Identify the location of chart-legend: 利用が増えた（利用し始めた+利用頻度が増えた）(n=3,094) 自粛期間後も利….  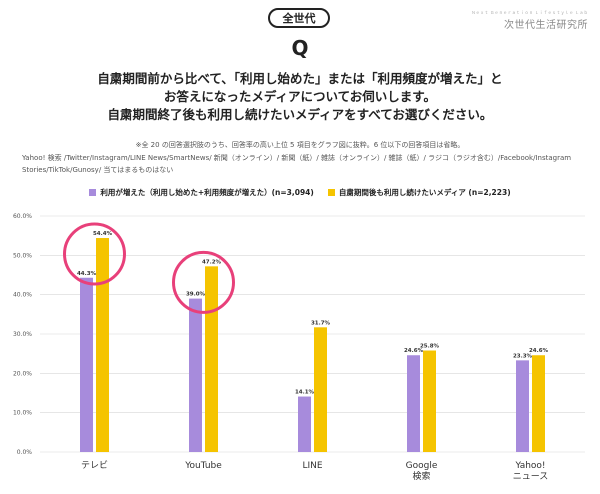
(300, 192).